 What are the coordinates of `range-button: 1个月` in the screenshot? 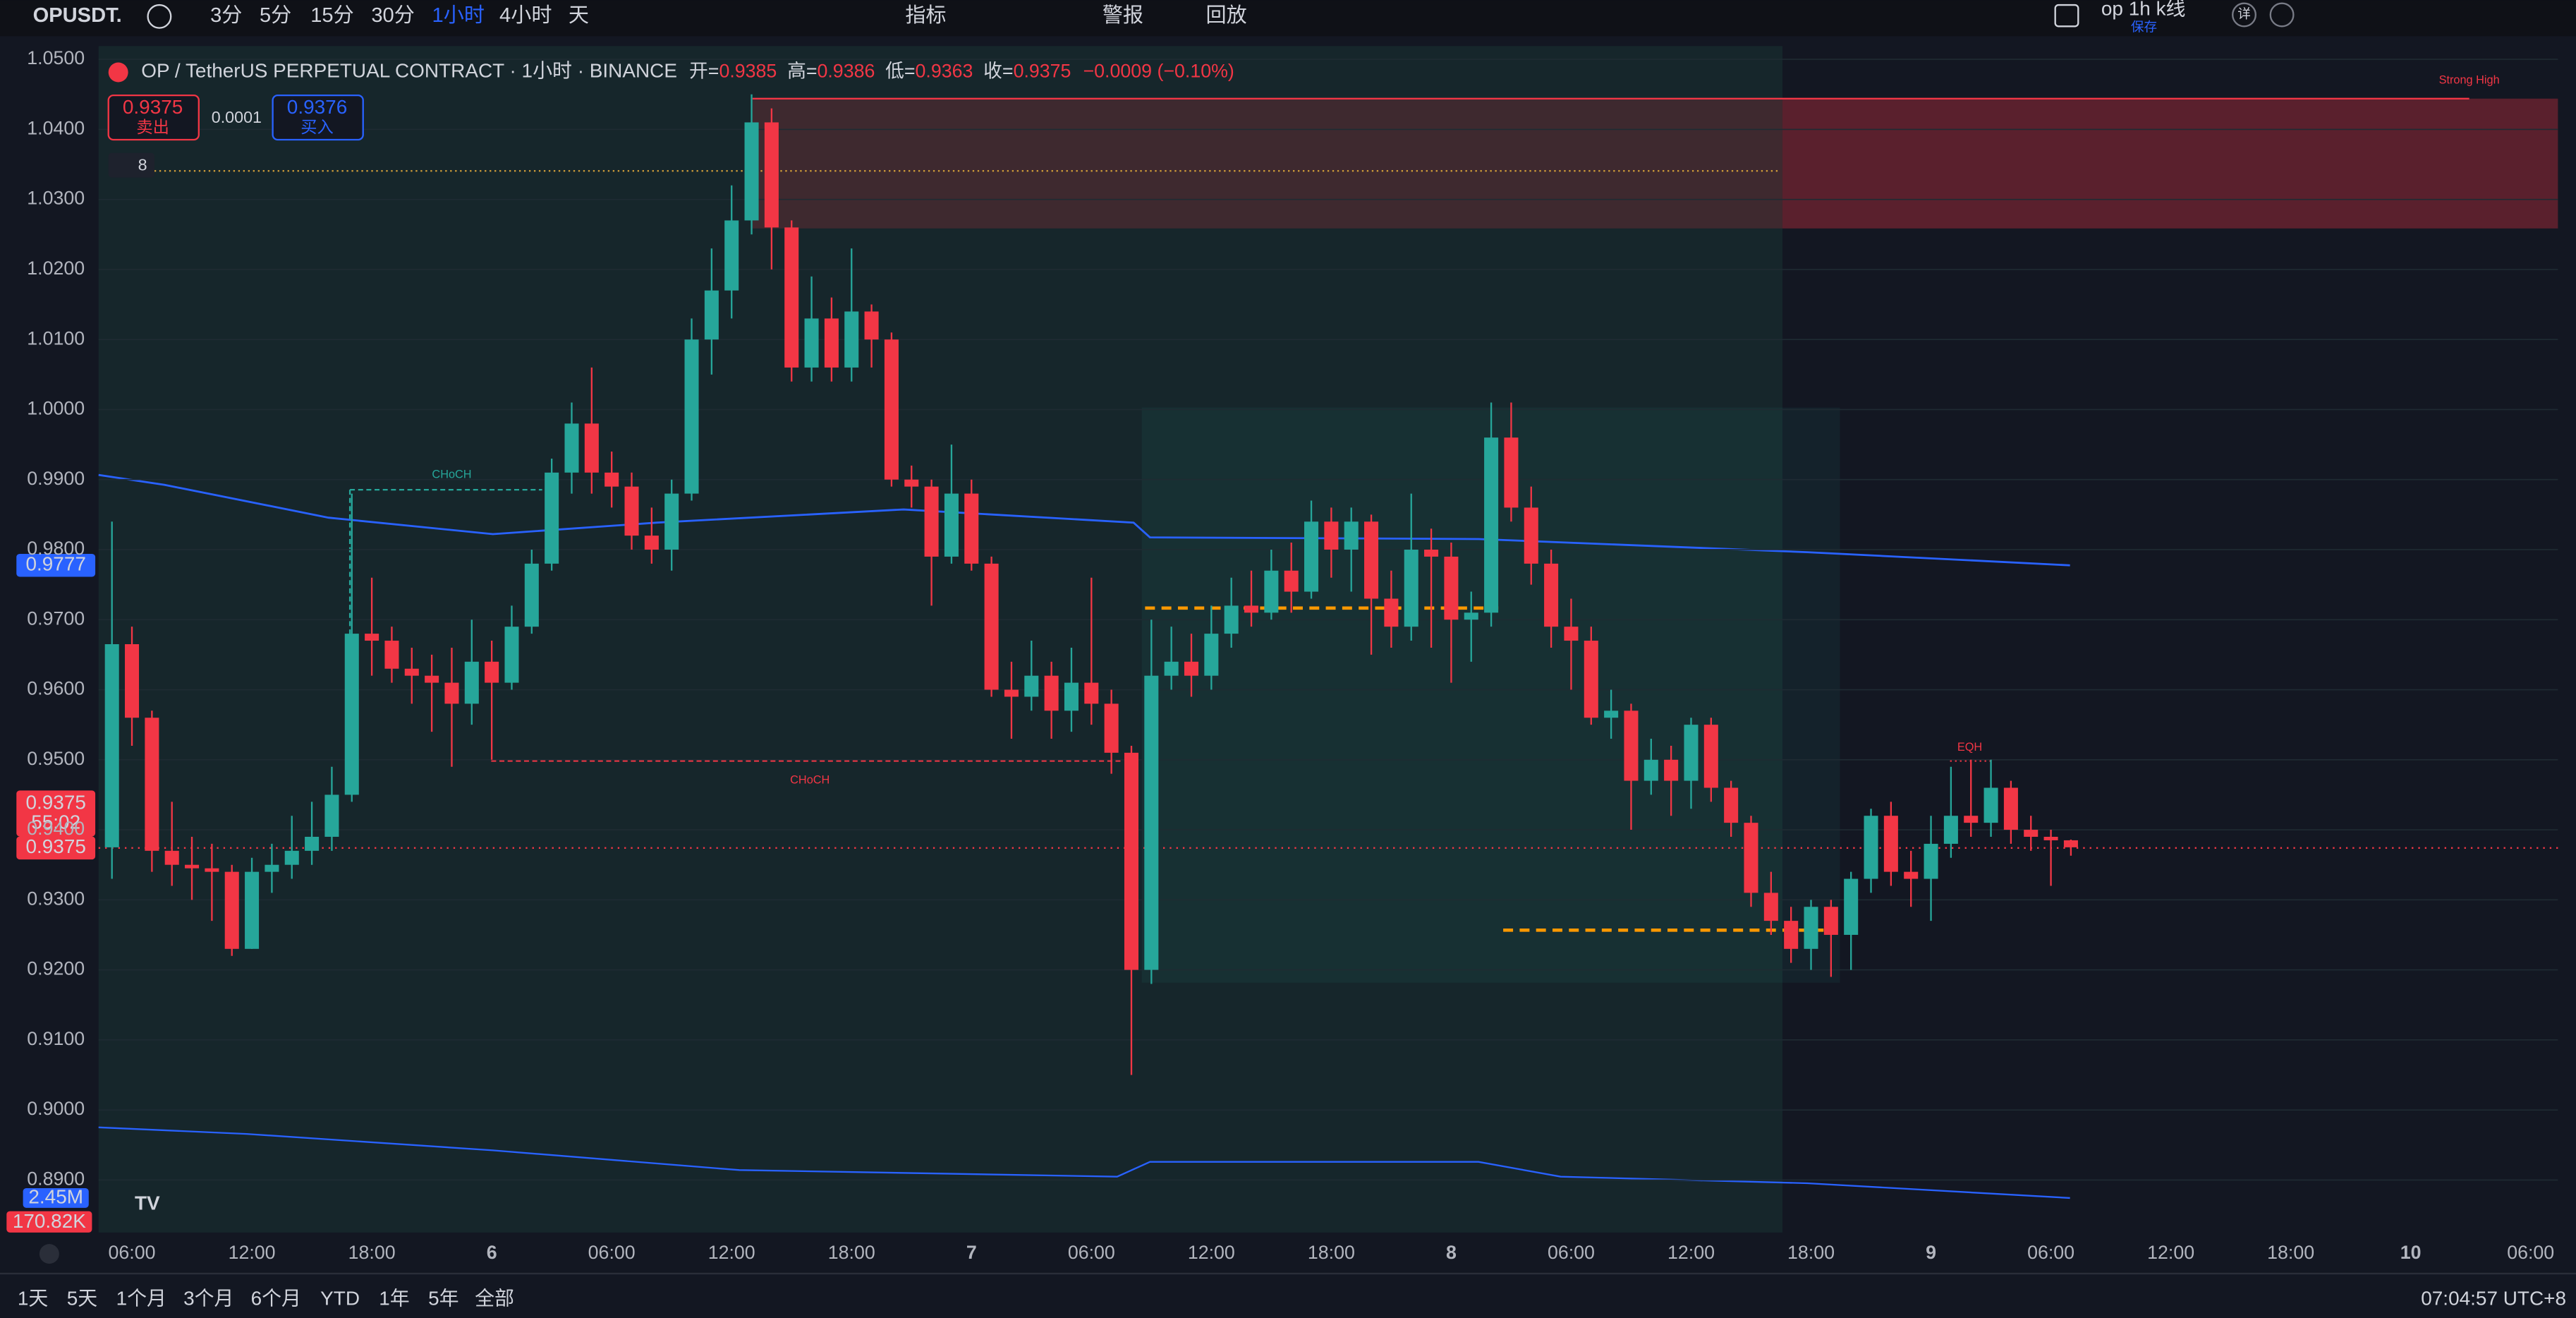 It's located at (141, 1299).